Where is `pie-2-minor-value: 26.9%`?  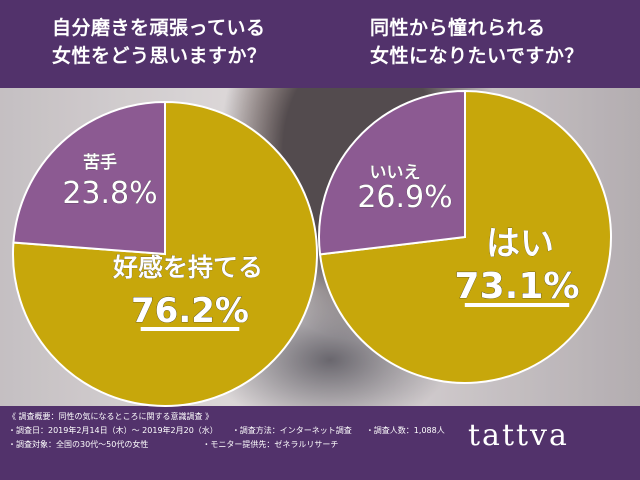 pie-2-minor-value: 26.9% is located at coordinates (404, 197).